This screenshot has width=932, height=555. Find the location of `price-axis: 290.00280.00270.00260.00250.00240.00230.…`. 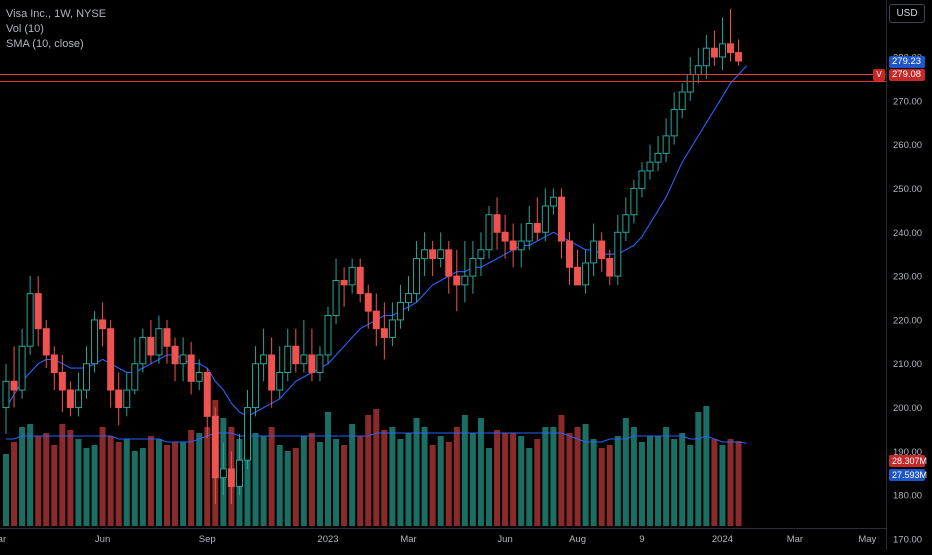

price-axis: 290.00280.00270.00260.00250.00240.00230.… is located at coordinates (904, 275).